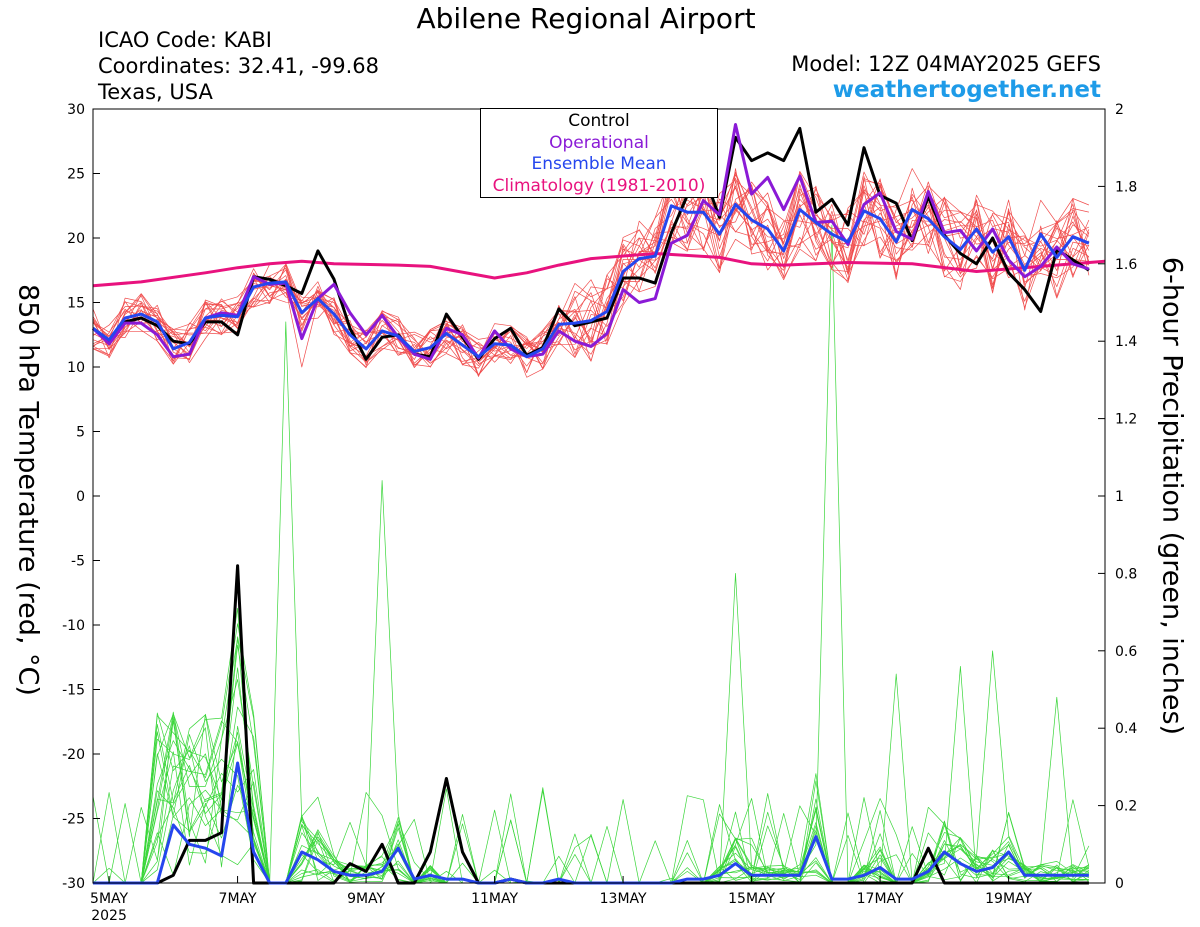 The image size is (1200, 927). I want to click on y2-tick-label: 0.4, so click(1126, 729).